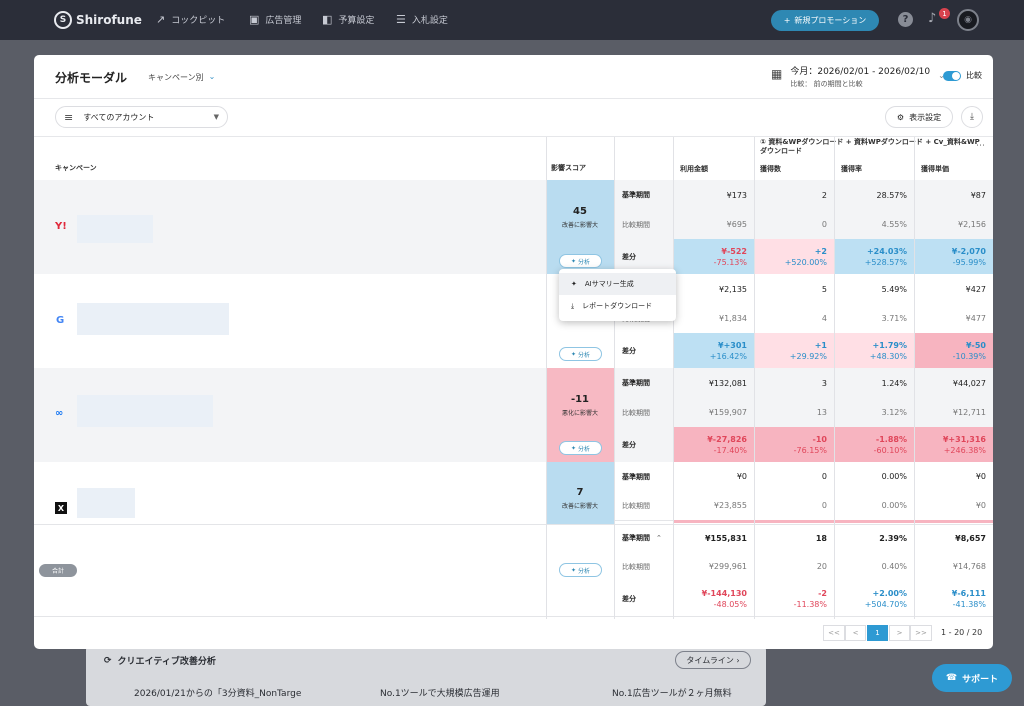 The image size is (1024, 706). I want to click on header-conversions: 獲得数, so click(770, 169).